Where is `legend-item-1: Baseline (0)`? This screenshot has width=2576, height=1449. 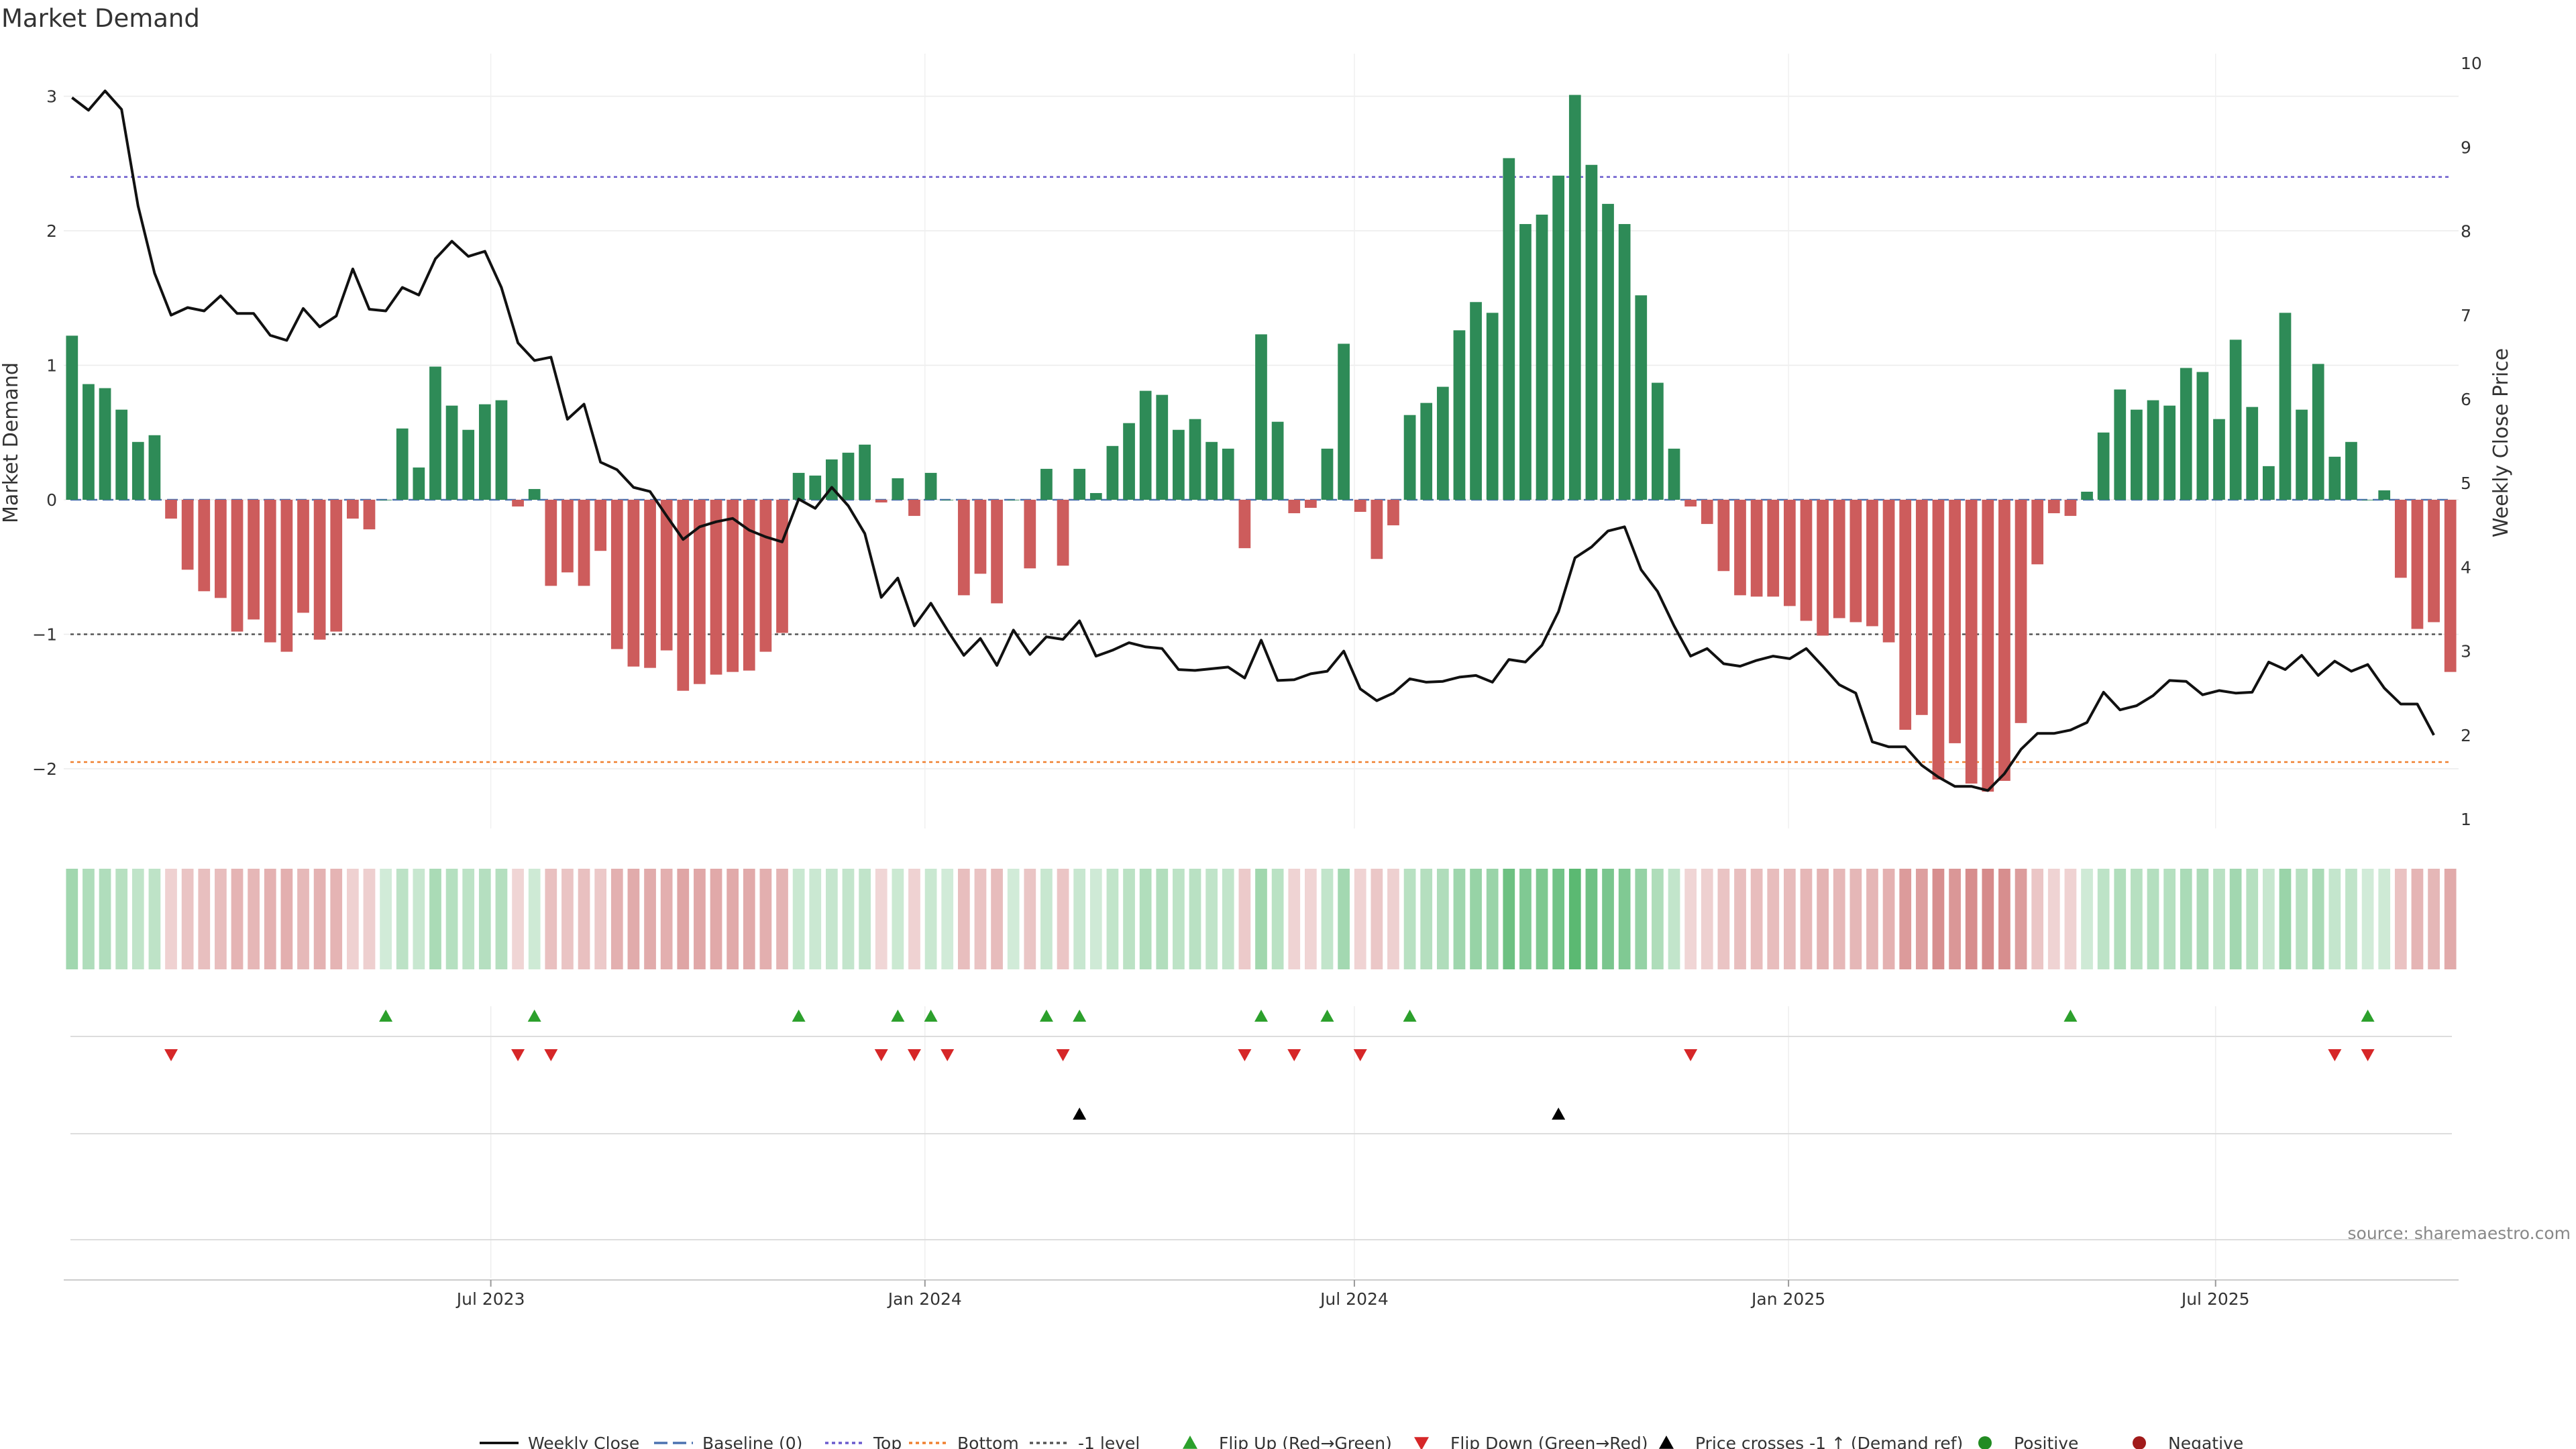 legend-item-1: Baseline (0) is located at coordinates (728, 1441).